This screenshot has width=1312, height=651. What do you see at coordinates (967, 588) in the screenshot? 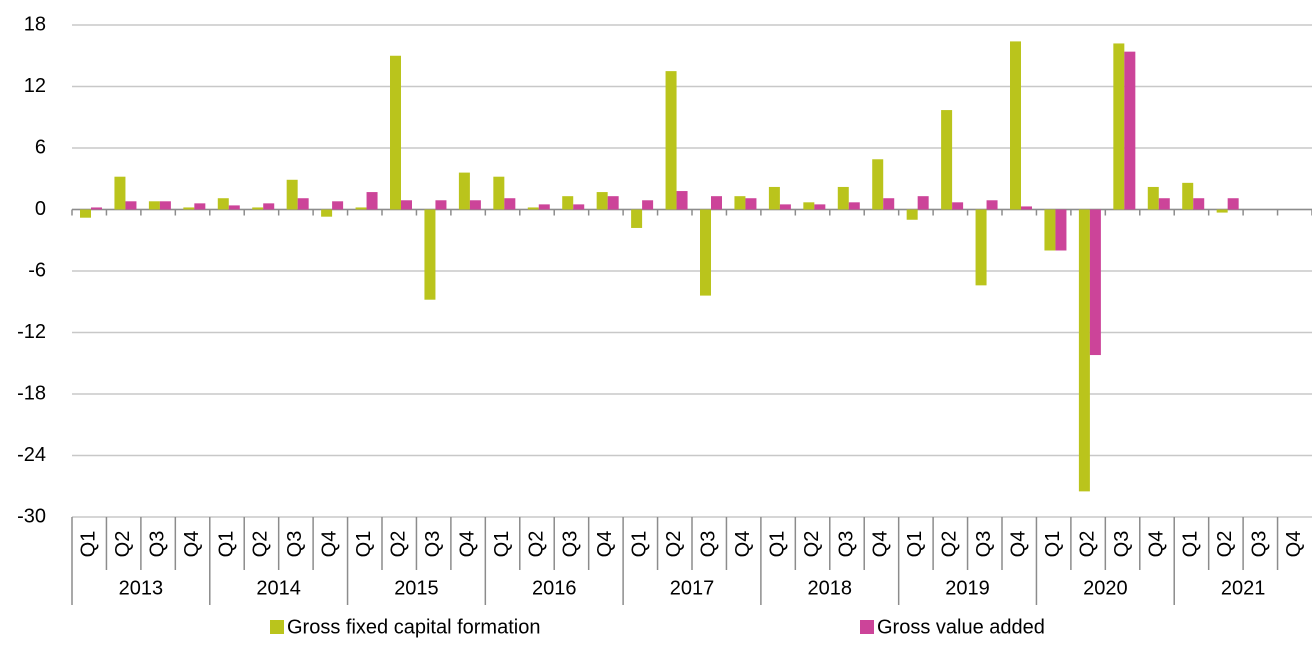
I see `year-label: 2019` at bounding box center [967, 588].